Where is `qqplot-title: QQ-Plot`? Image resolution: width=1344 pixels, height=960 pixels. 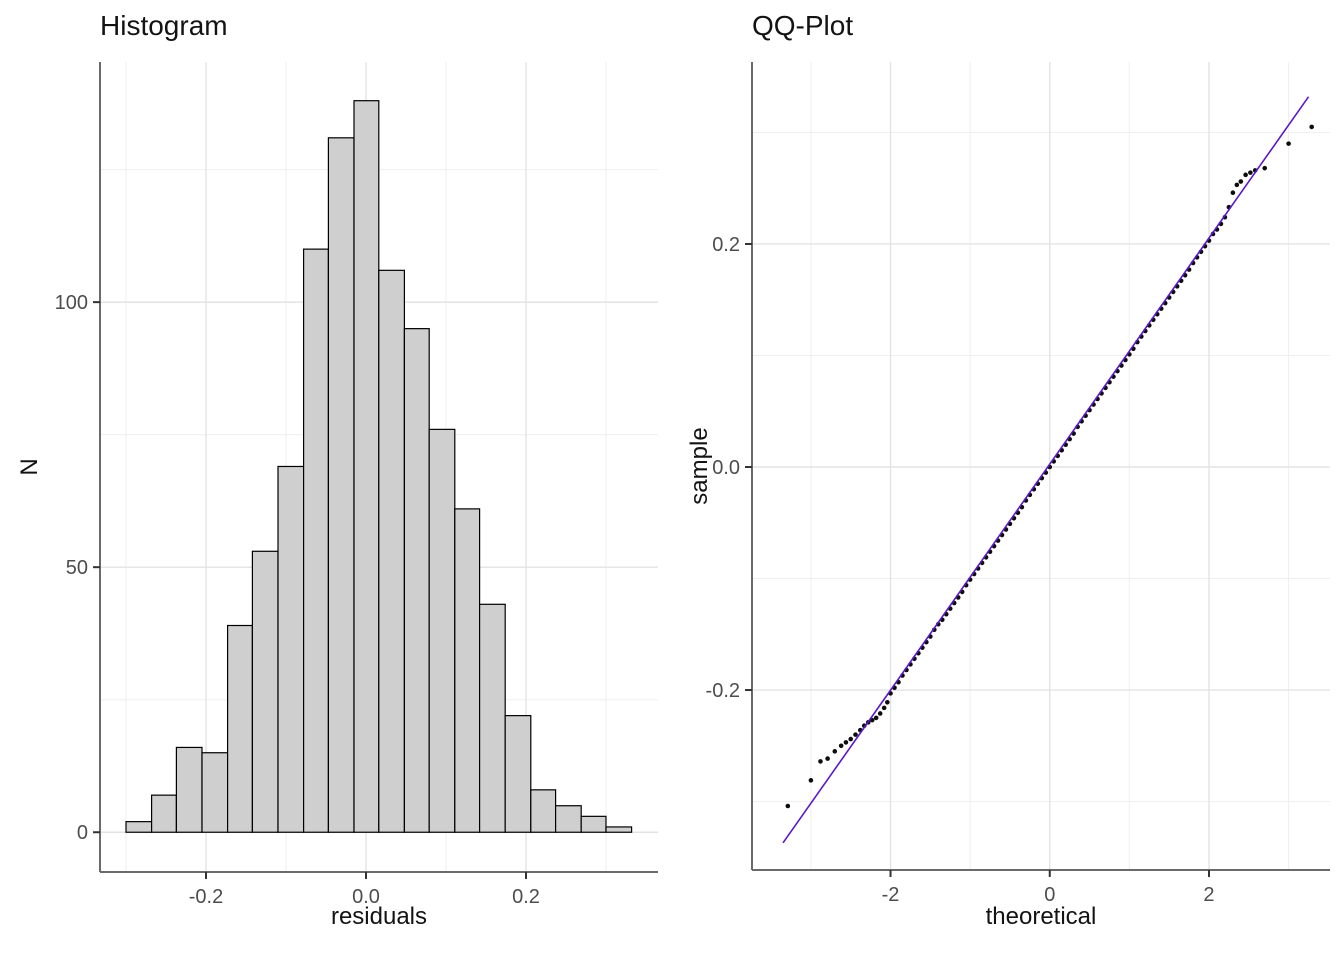
qqplot-title: QQ-Plot is located at coordinates (803, 25).